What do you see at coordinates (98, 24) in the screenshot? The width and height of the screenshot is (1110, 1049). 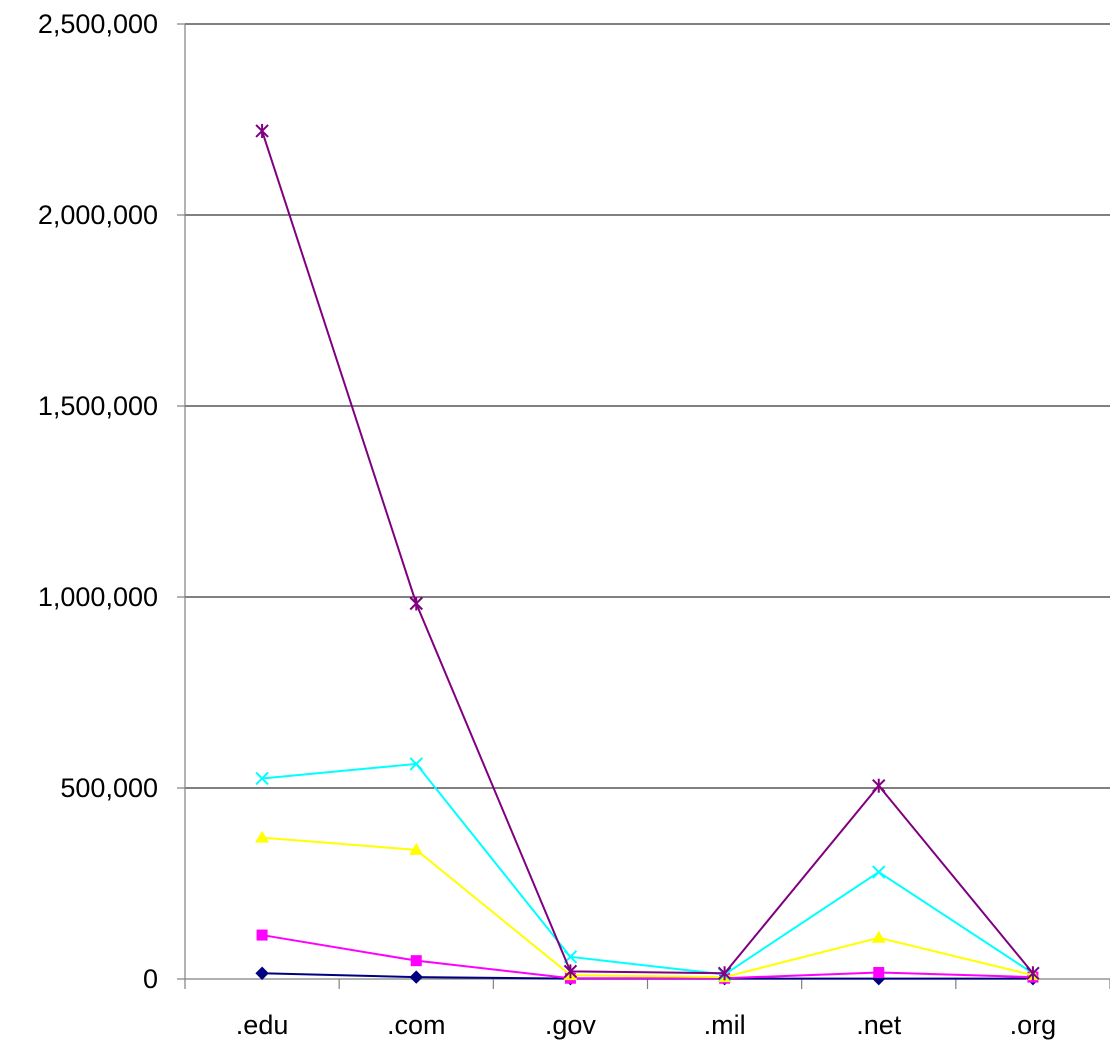 I see `y-tick-label: 2,500,000` at bounding box center [98, 24].